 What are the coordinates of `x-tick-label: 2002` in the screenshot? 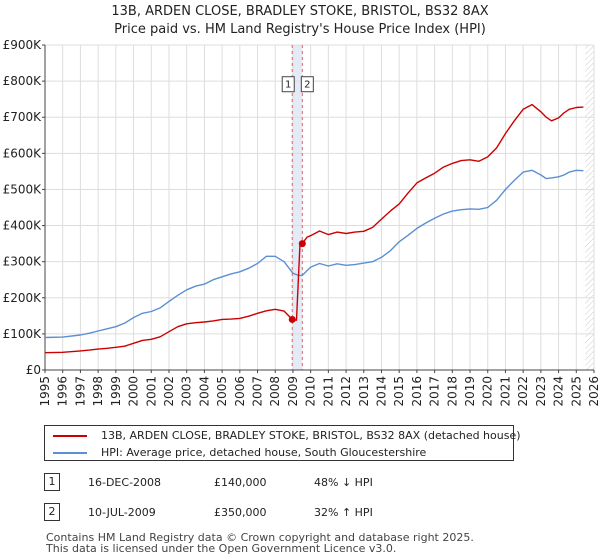 It's located at (169, 391).